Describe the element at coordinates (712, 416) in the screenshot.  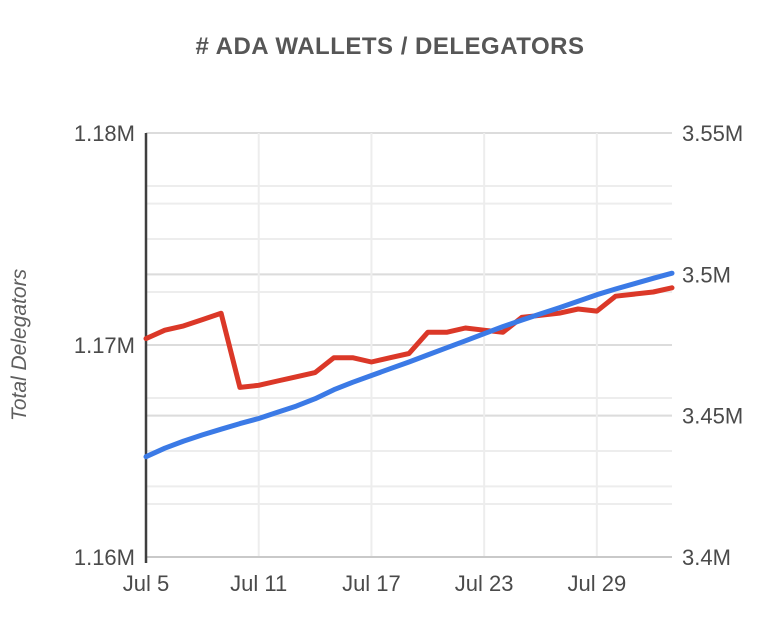
I see `right-axis-tick-label: 3.45M` at that location.